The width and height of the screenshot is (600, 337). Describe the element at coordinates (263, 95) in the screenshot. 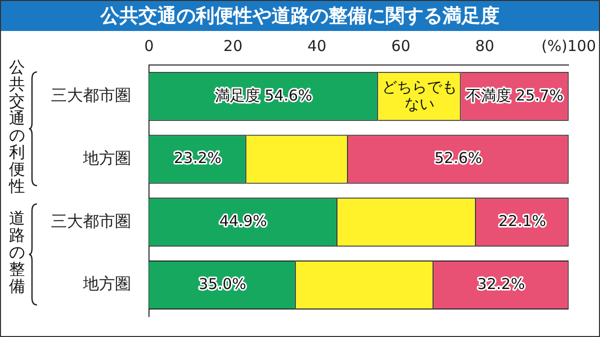

I see `data-label: 満足度 54.6%` at that location.